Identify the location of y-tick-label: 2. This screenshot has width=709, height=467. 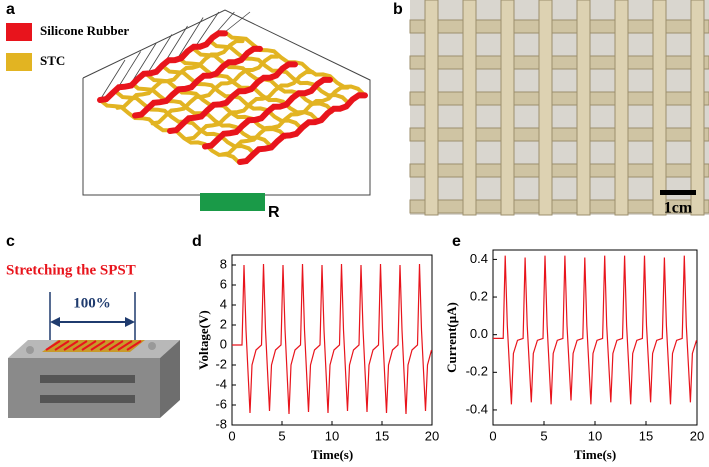
(223, 323).